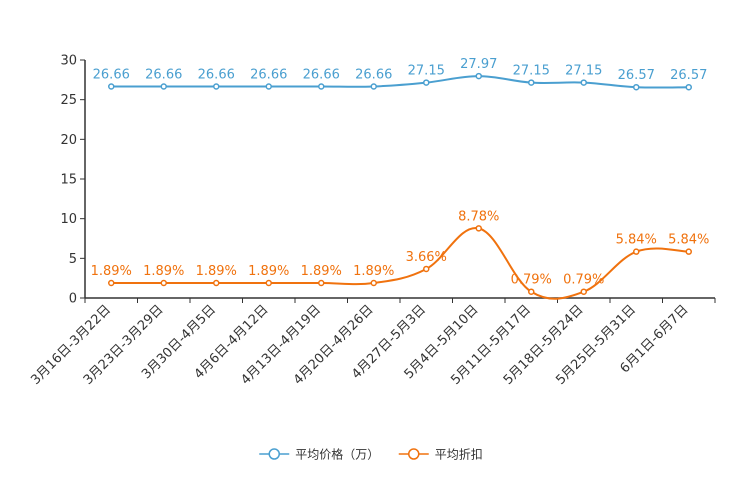 This screenshot has height=496, width=744. Describe the element at coordinates (68, 180) in the screenshot. I see `y-tick-label: 15` at that location.